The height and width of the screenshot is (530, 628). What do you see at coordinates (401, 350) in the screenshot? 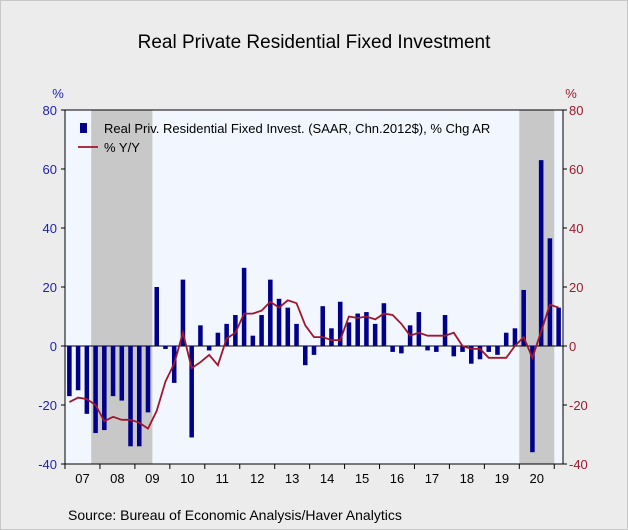
I see `bar-2016Q3` at bounding box center [401, 350].